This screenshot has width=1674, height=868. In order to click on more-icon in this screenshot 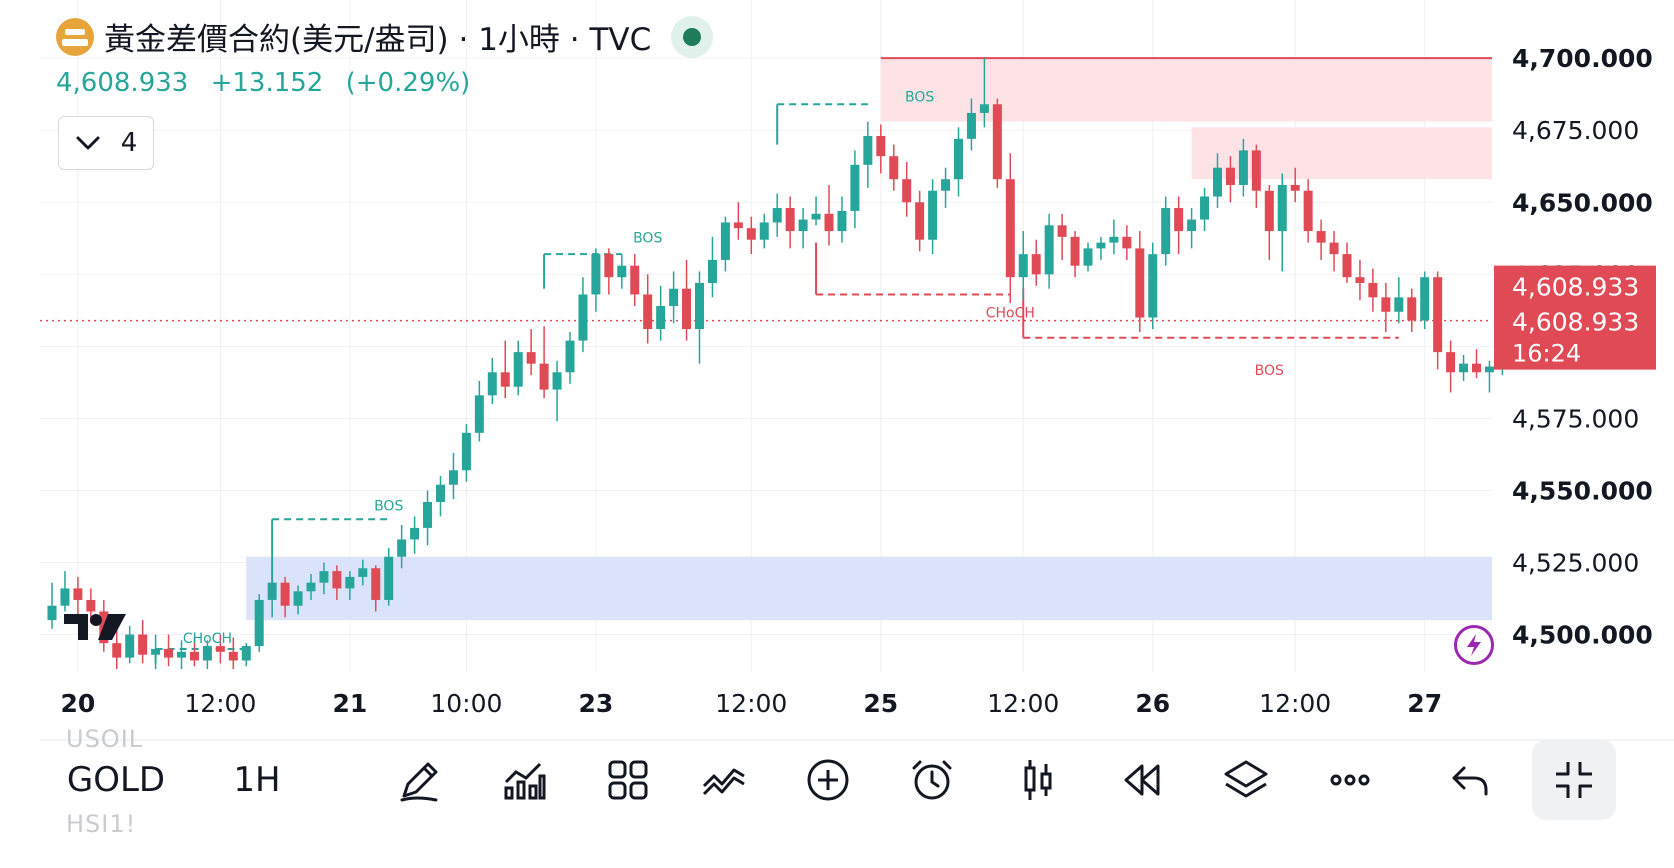, I will do `click(1350, 780)`.